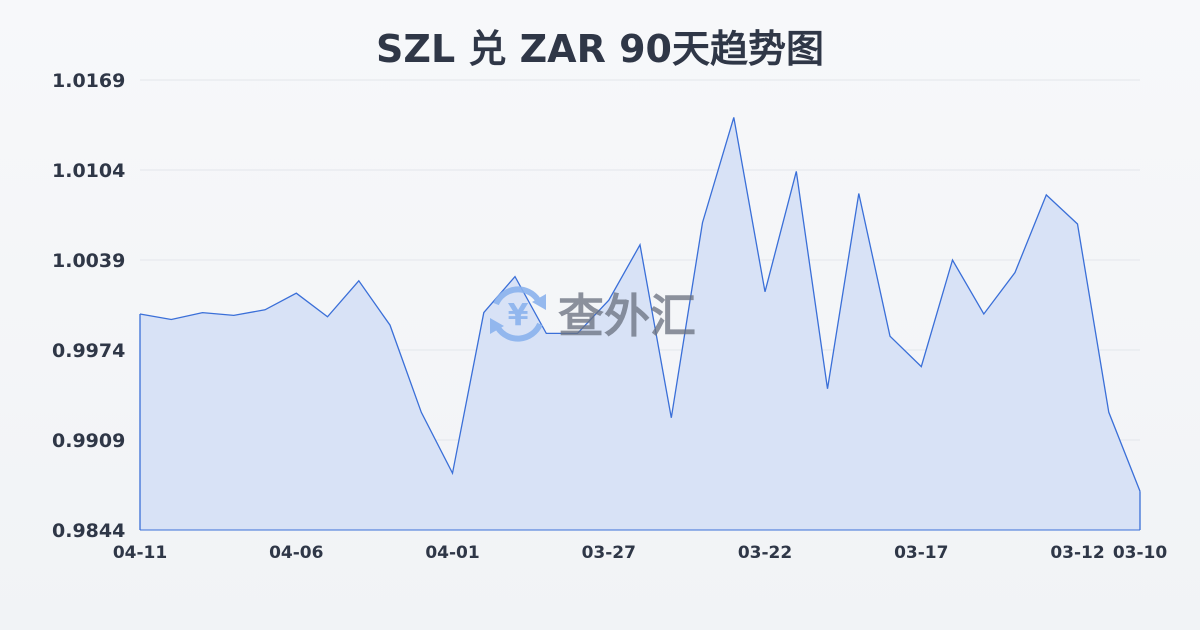 The image size is (1200, 630). I want to click on y-tick-label: 1.0039, so click(88, 261).